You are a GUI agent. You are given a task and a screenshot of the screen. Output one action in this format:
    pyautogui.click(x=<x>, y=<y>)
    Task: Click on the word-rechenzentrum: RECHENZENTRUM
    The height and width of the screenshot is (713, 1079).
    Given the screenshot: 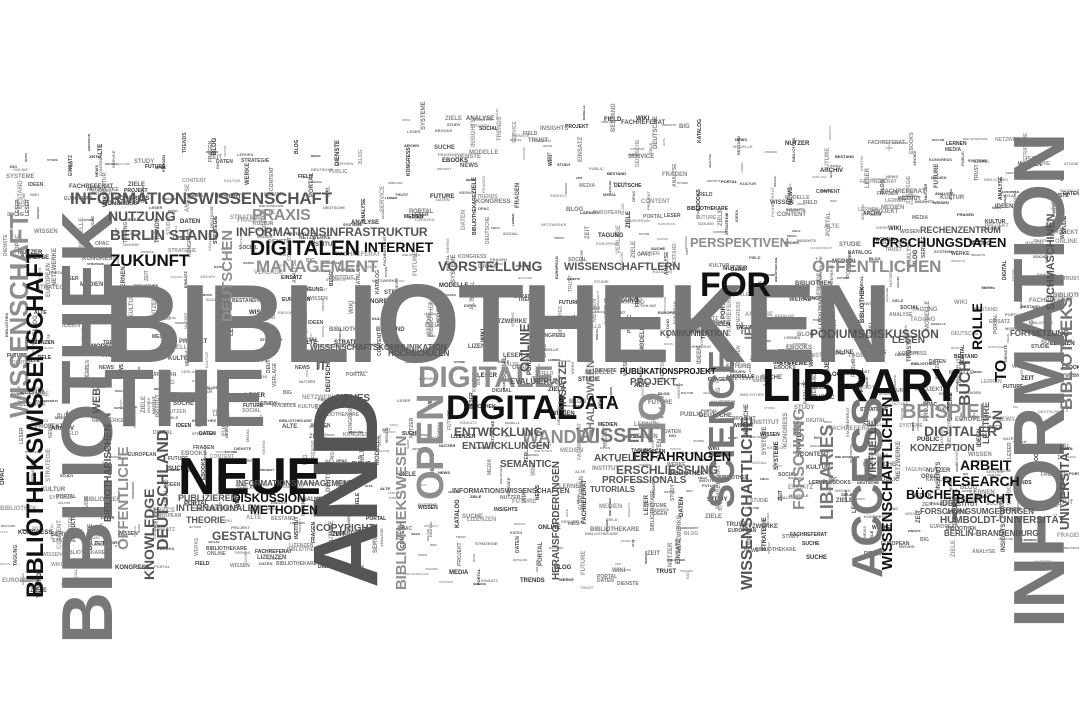 What is the action you would take?
    pyautogui.click(x=960, y=230)
    